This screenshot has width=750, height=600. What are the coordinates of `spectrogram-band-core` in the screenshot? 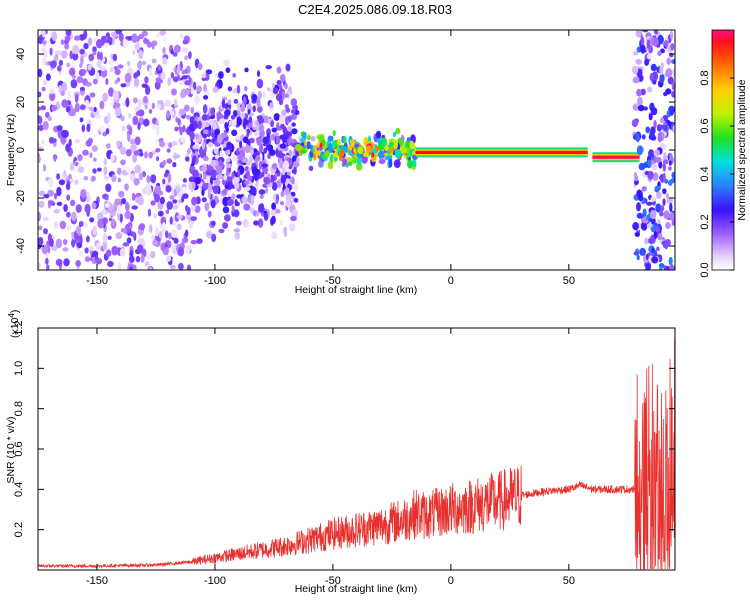 It's located at (501, 152).